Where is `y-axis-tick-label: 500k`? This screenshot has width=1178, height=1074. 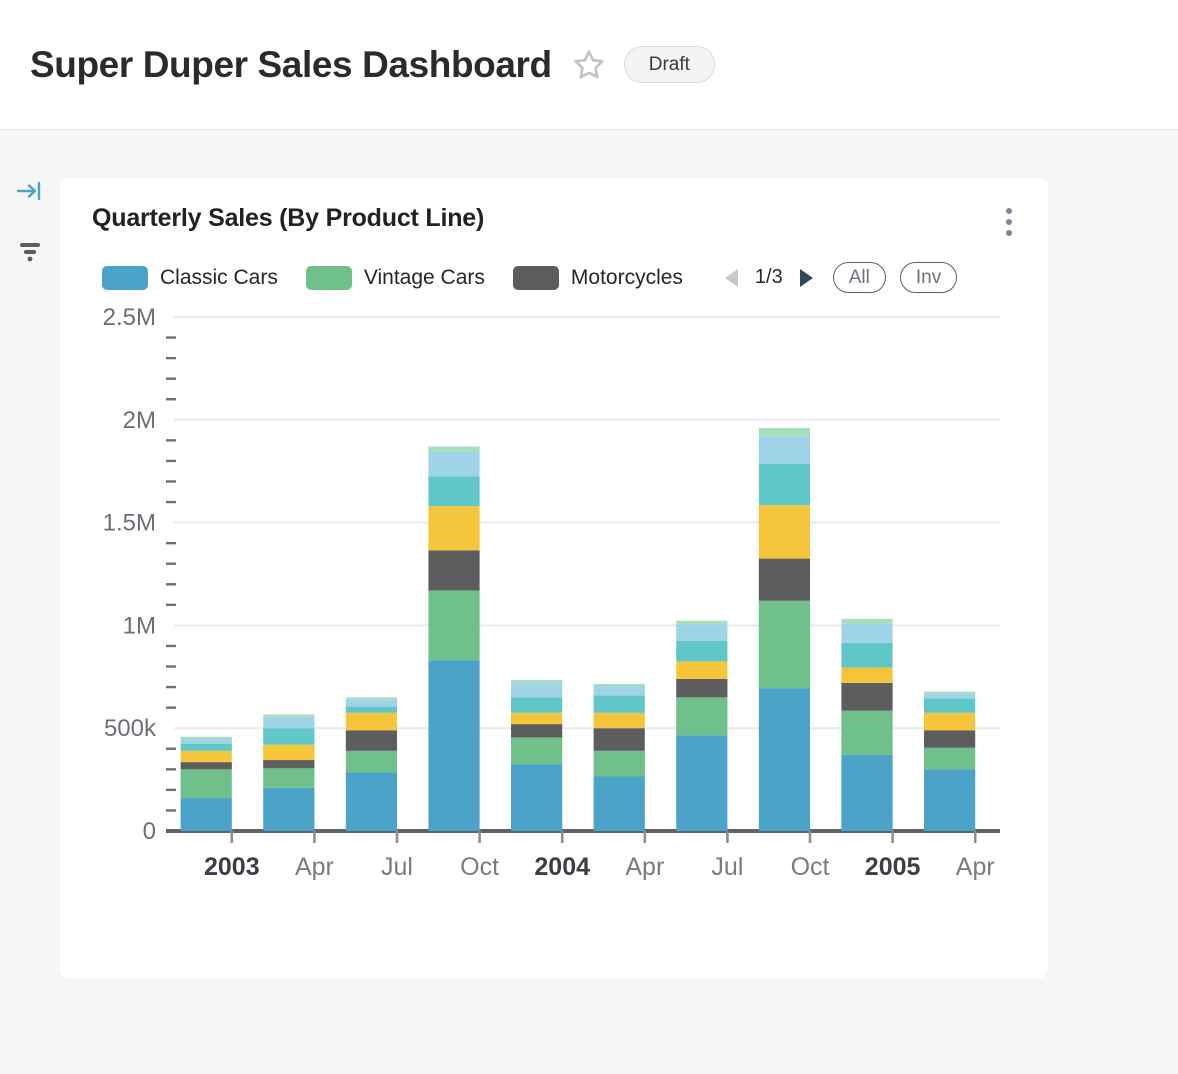
y-axis-tick-label: 500k is located at coordinates (130, 728).